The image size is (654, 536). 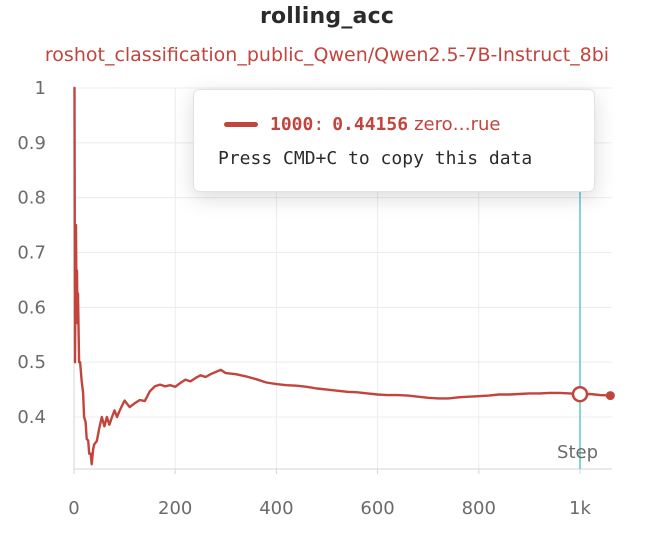 What do you see at coordinates (610, 396) in the screenshot?
I see `series-end-point` at bounding box center [610, 396].